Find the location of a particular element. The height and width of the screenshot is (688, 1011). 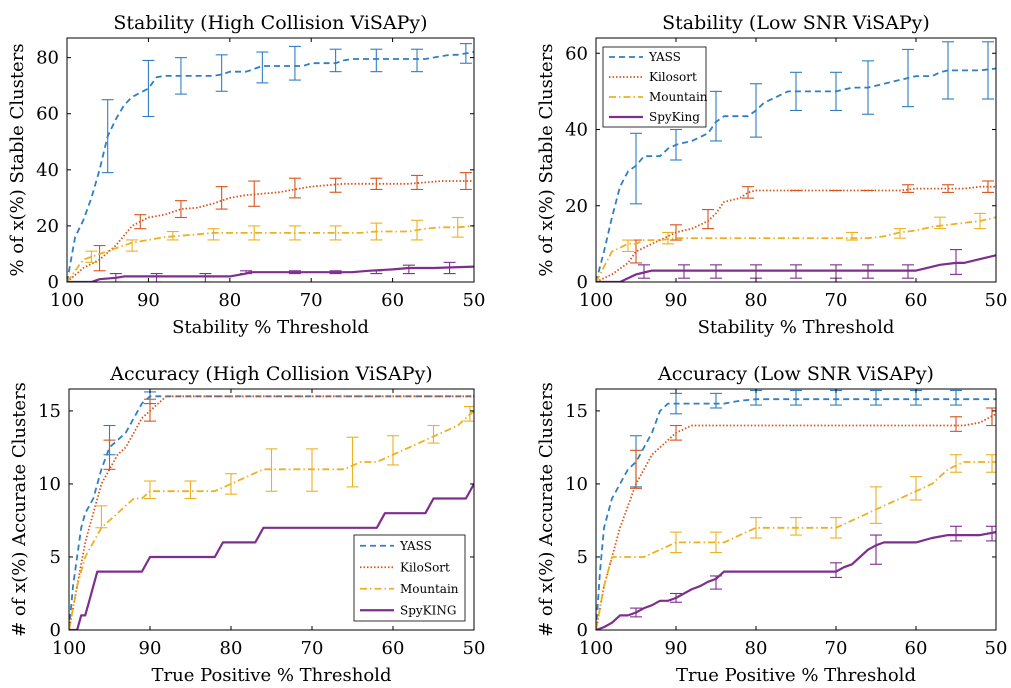

legend: YASS KiloSort Mountain SpyKING is located at coordinates (409, 578).